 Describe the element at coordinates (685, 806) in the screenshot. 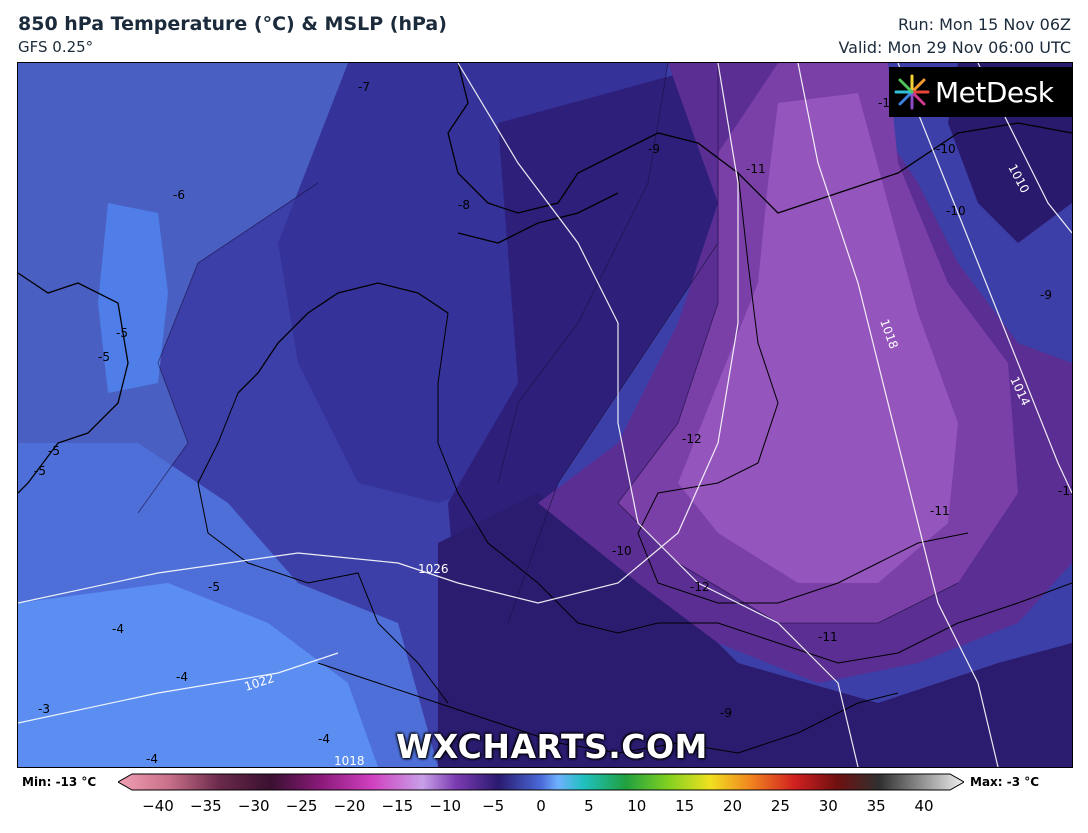

I see `colorbar-tick-label: 15` at that location.